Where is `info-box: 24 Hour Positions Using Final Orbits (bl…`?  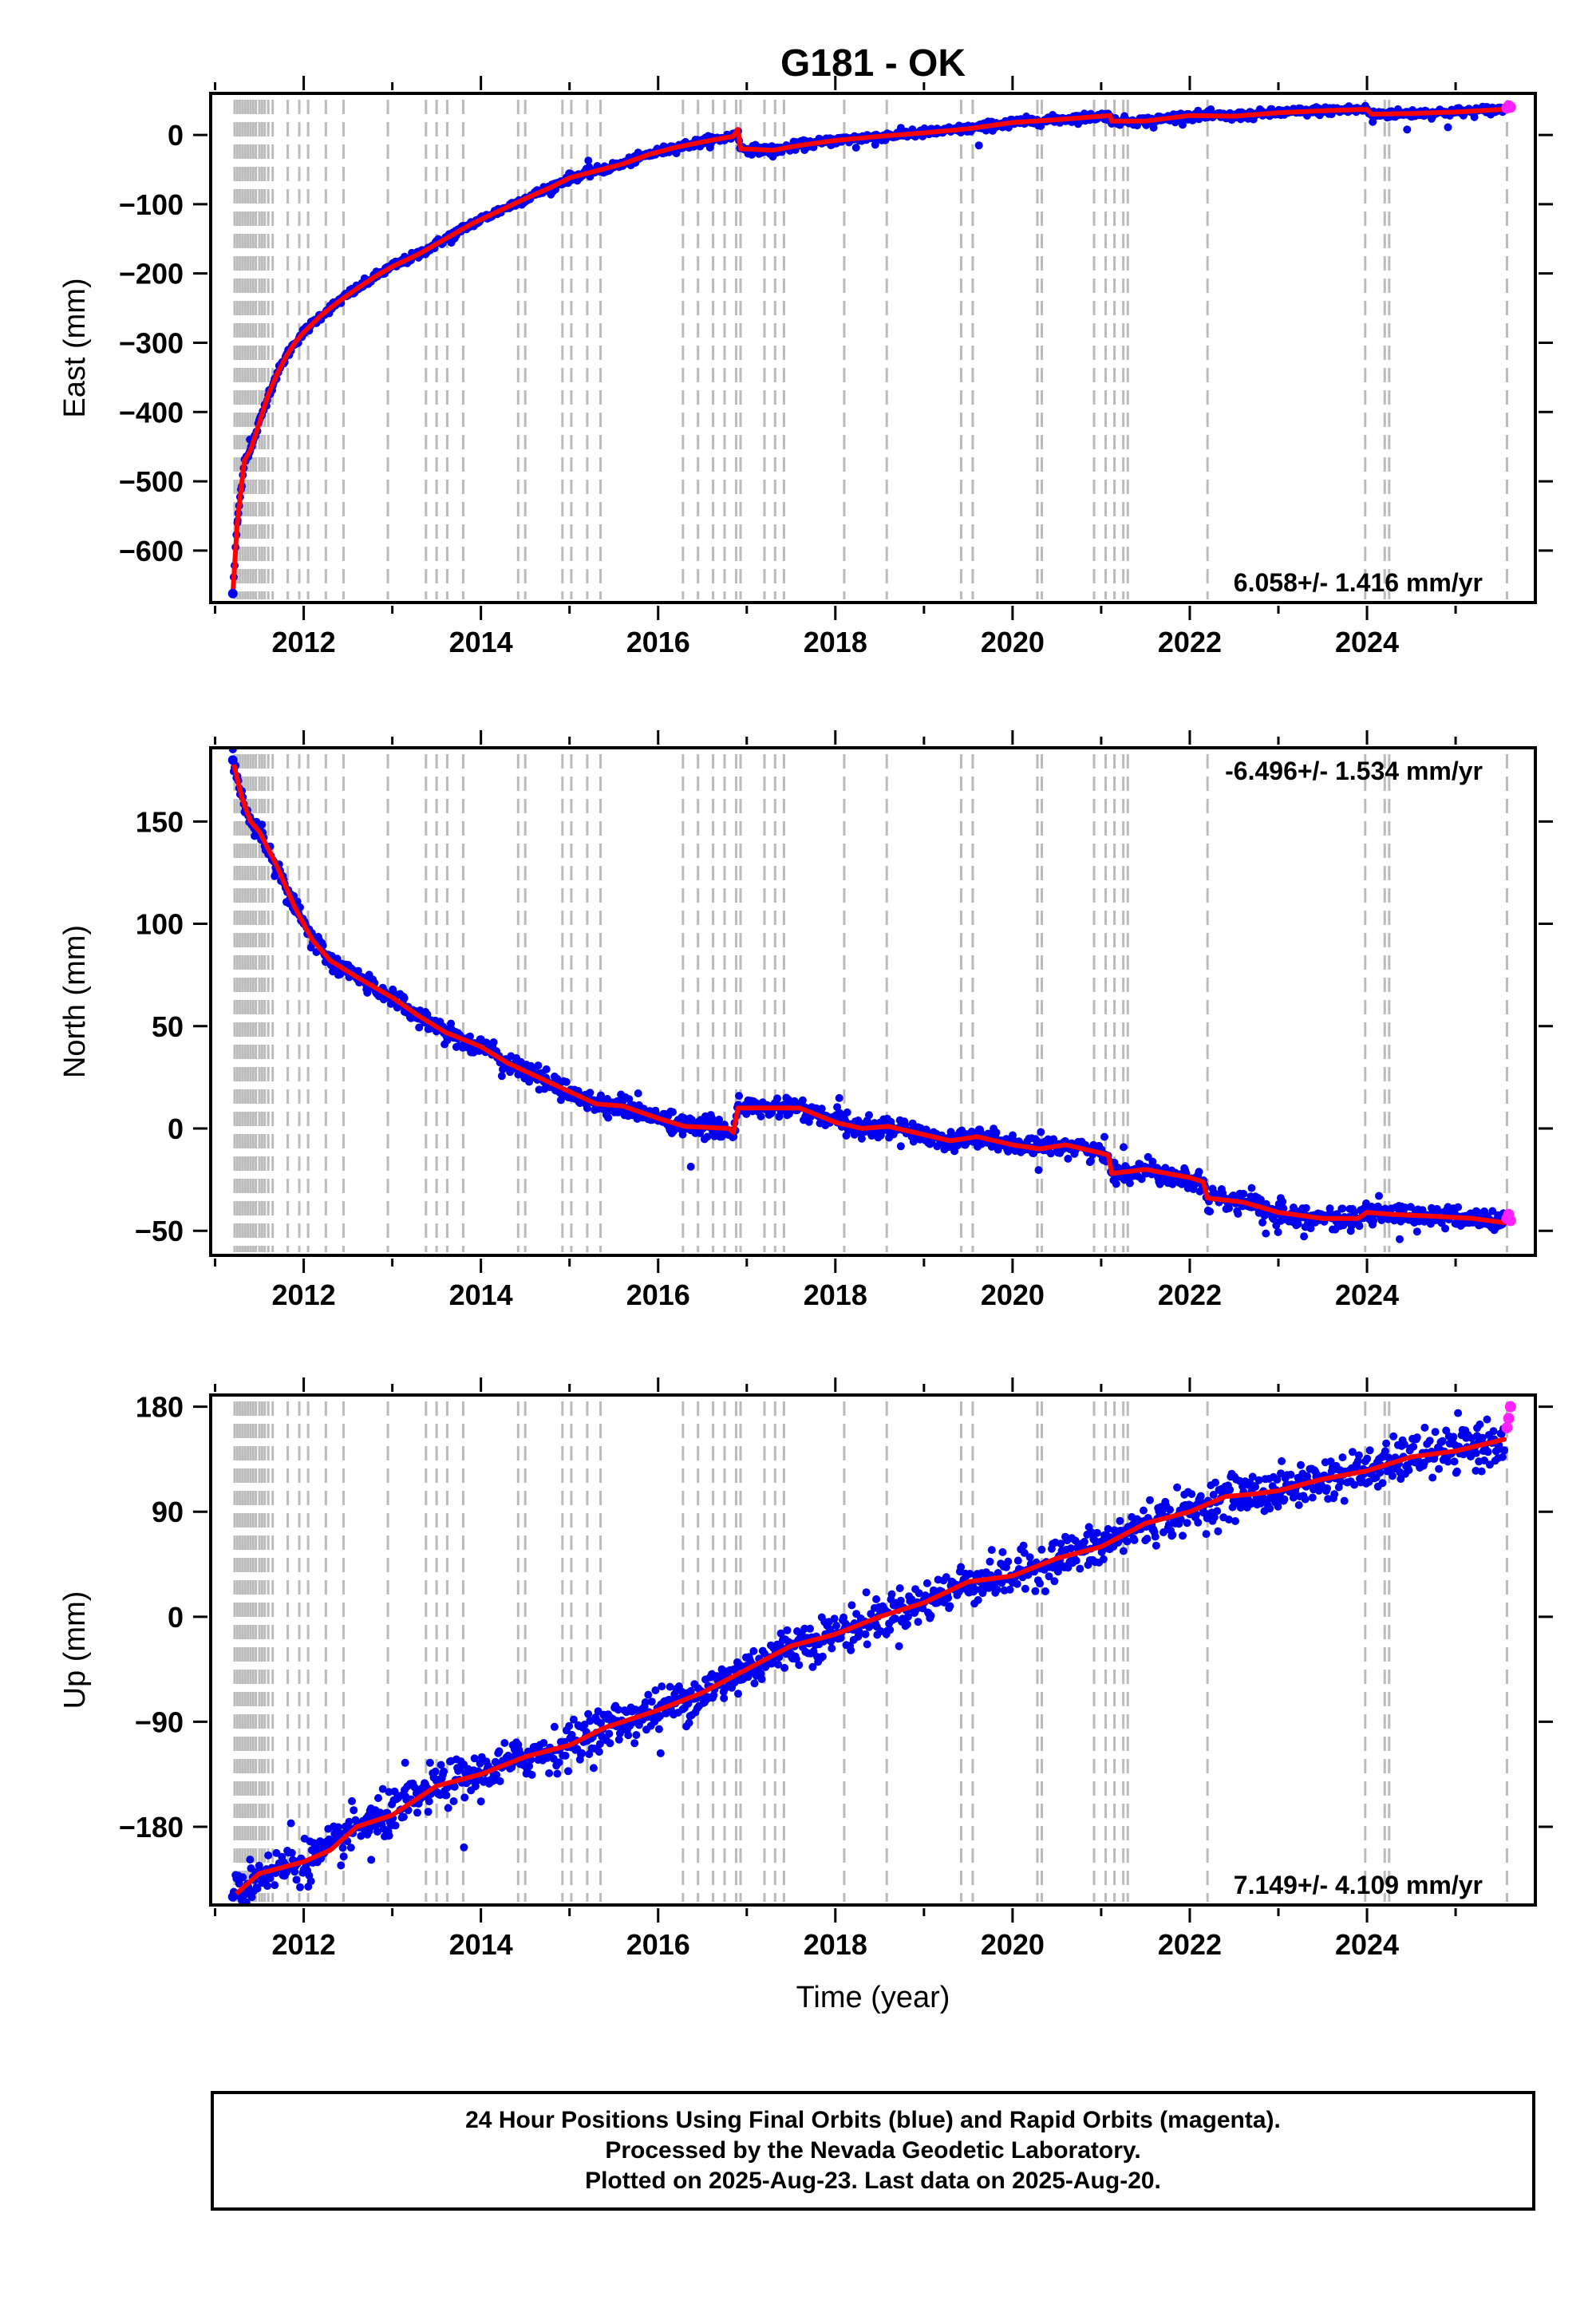 info-box: 24 Hour Positions Using Final Orbits (bl… is located at coordinates (873, 2151).